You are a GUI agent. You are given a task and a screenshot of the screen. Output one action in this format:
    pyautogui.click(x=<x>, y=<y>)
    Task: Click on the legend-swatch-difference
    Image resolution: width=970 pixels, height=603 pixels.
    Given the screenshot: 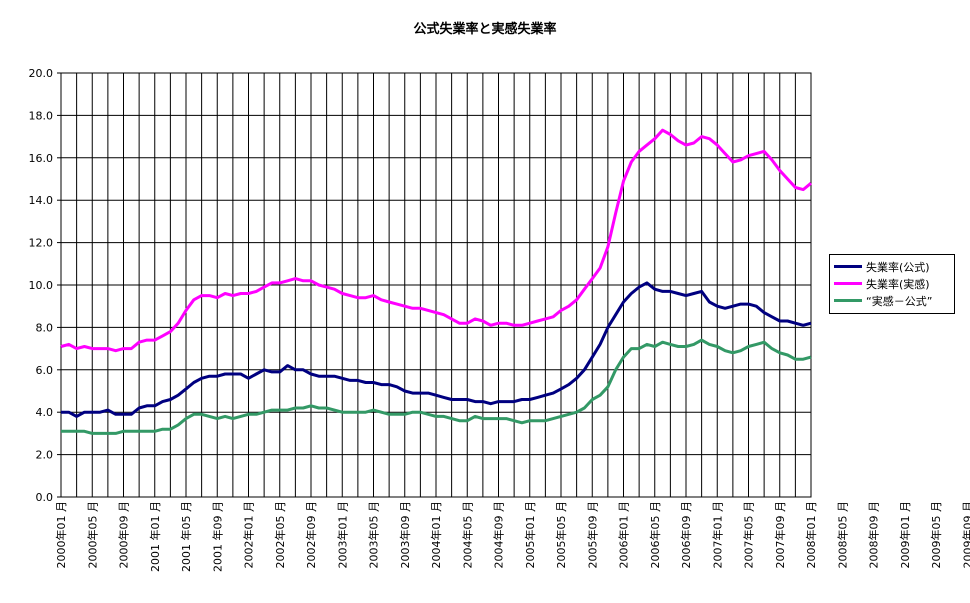 What is the action you would take?
    pyautogui.click(x=848, y=300)
    